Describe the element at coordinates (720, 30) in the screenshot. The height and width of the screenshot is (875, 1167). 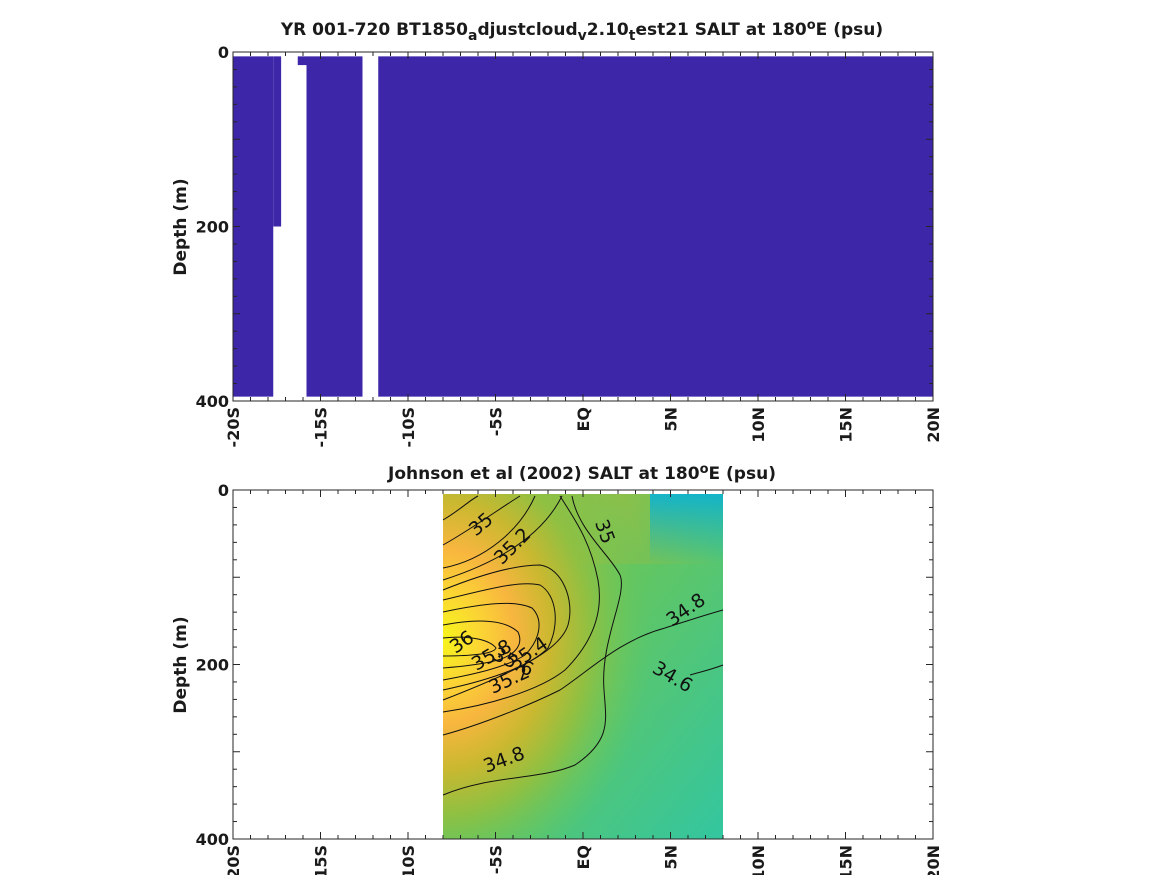
I see `title-segment: est21 SALT at 180` at that location.